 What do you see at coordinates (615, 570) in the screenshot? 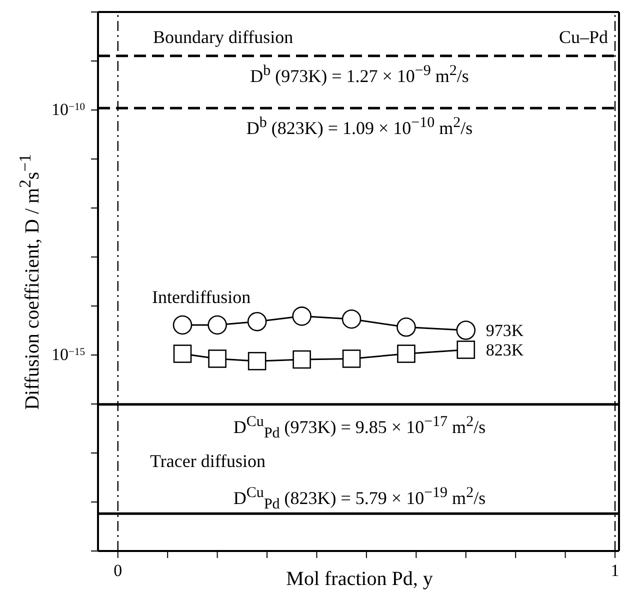
I see `x-tick-label: 1` at bounding box center [615, 570].